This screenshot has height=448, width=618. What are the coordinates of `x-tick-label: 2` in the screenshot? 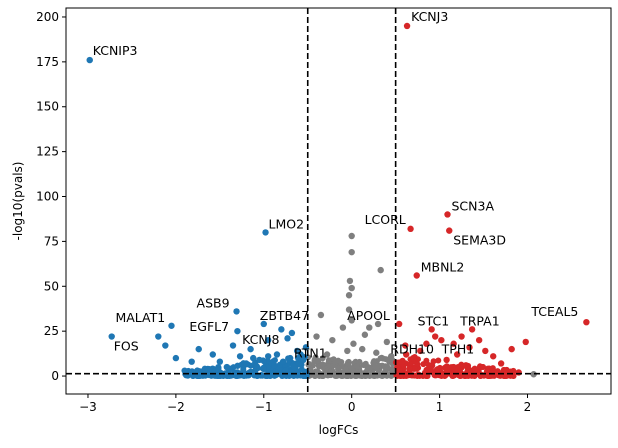 It's located at (528, 407).